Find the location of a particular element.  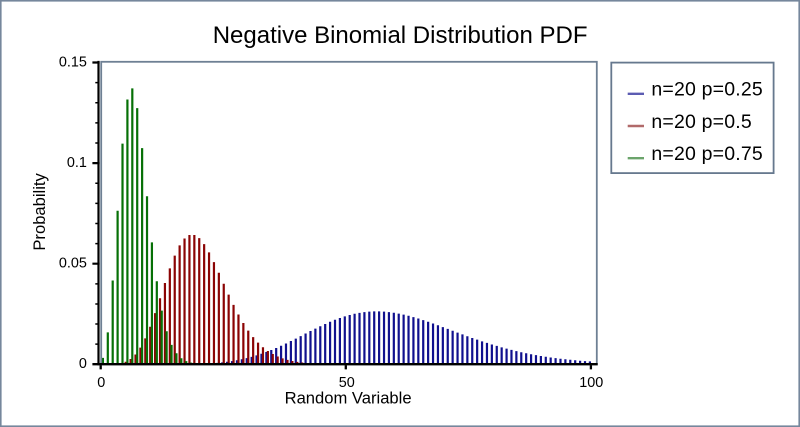

svg-text: 100 is located at coordinates (591, 383).